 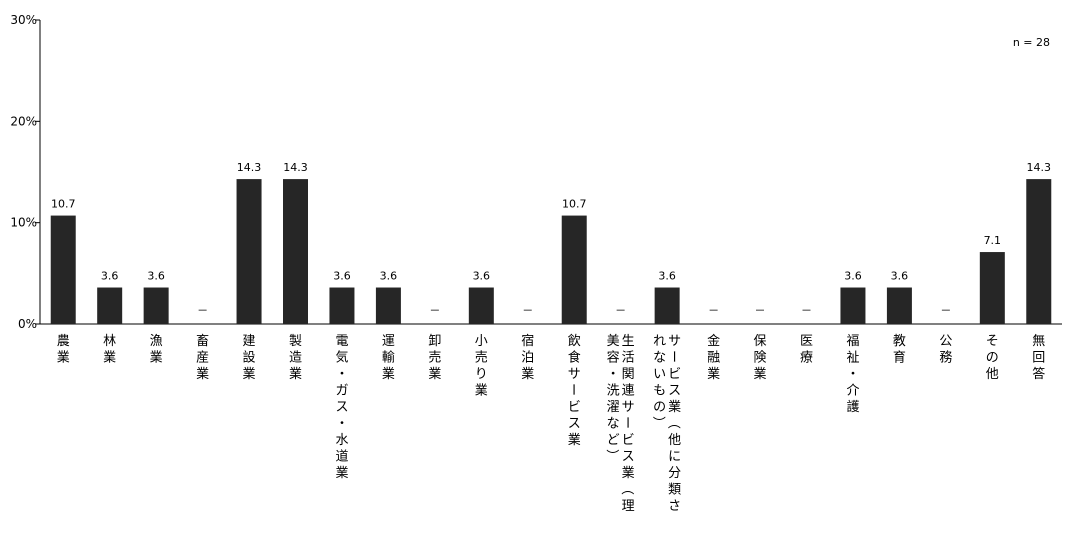 What do you see at coordinates (202, 341) in the screenshot?
I see `x-tick-label-char: 畜` at bounding box center [202, 341].